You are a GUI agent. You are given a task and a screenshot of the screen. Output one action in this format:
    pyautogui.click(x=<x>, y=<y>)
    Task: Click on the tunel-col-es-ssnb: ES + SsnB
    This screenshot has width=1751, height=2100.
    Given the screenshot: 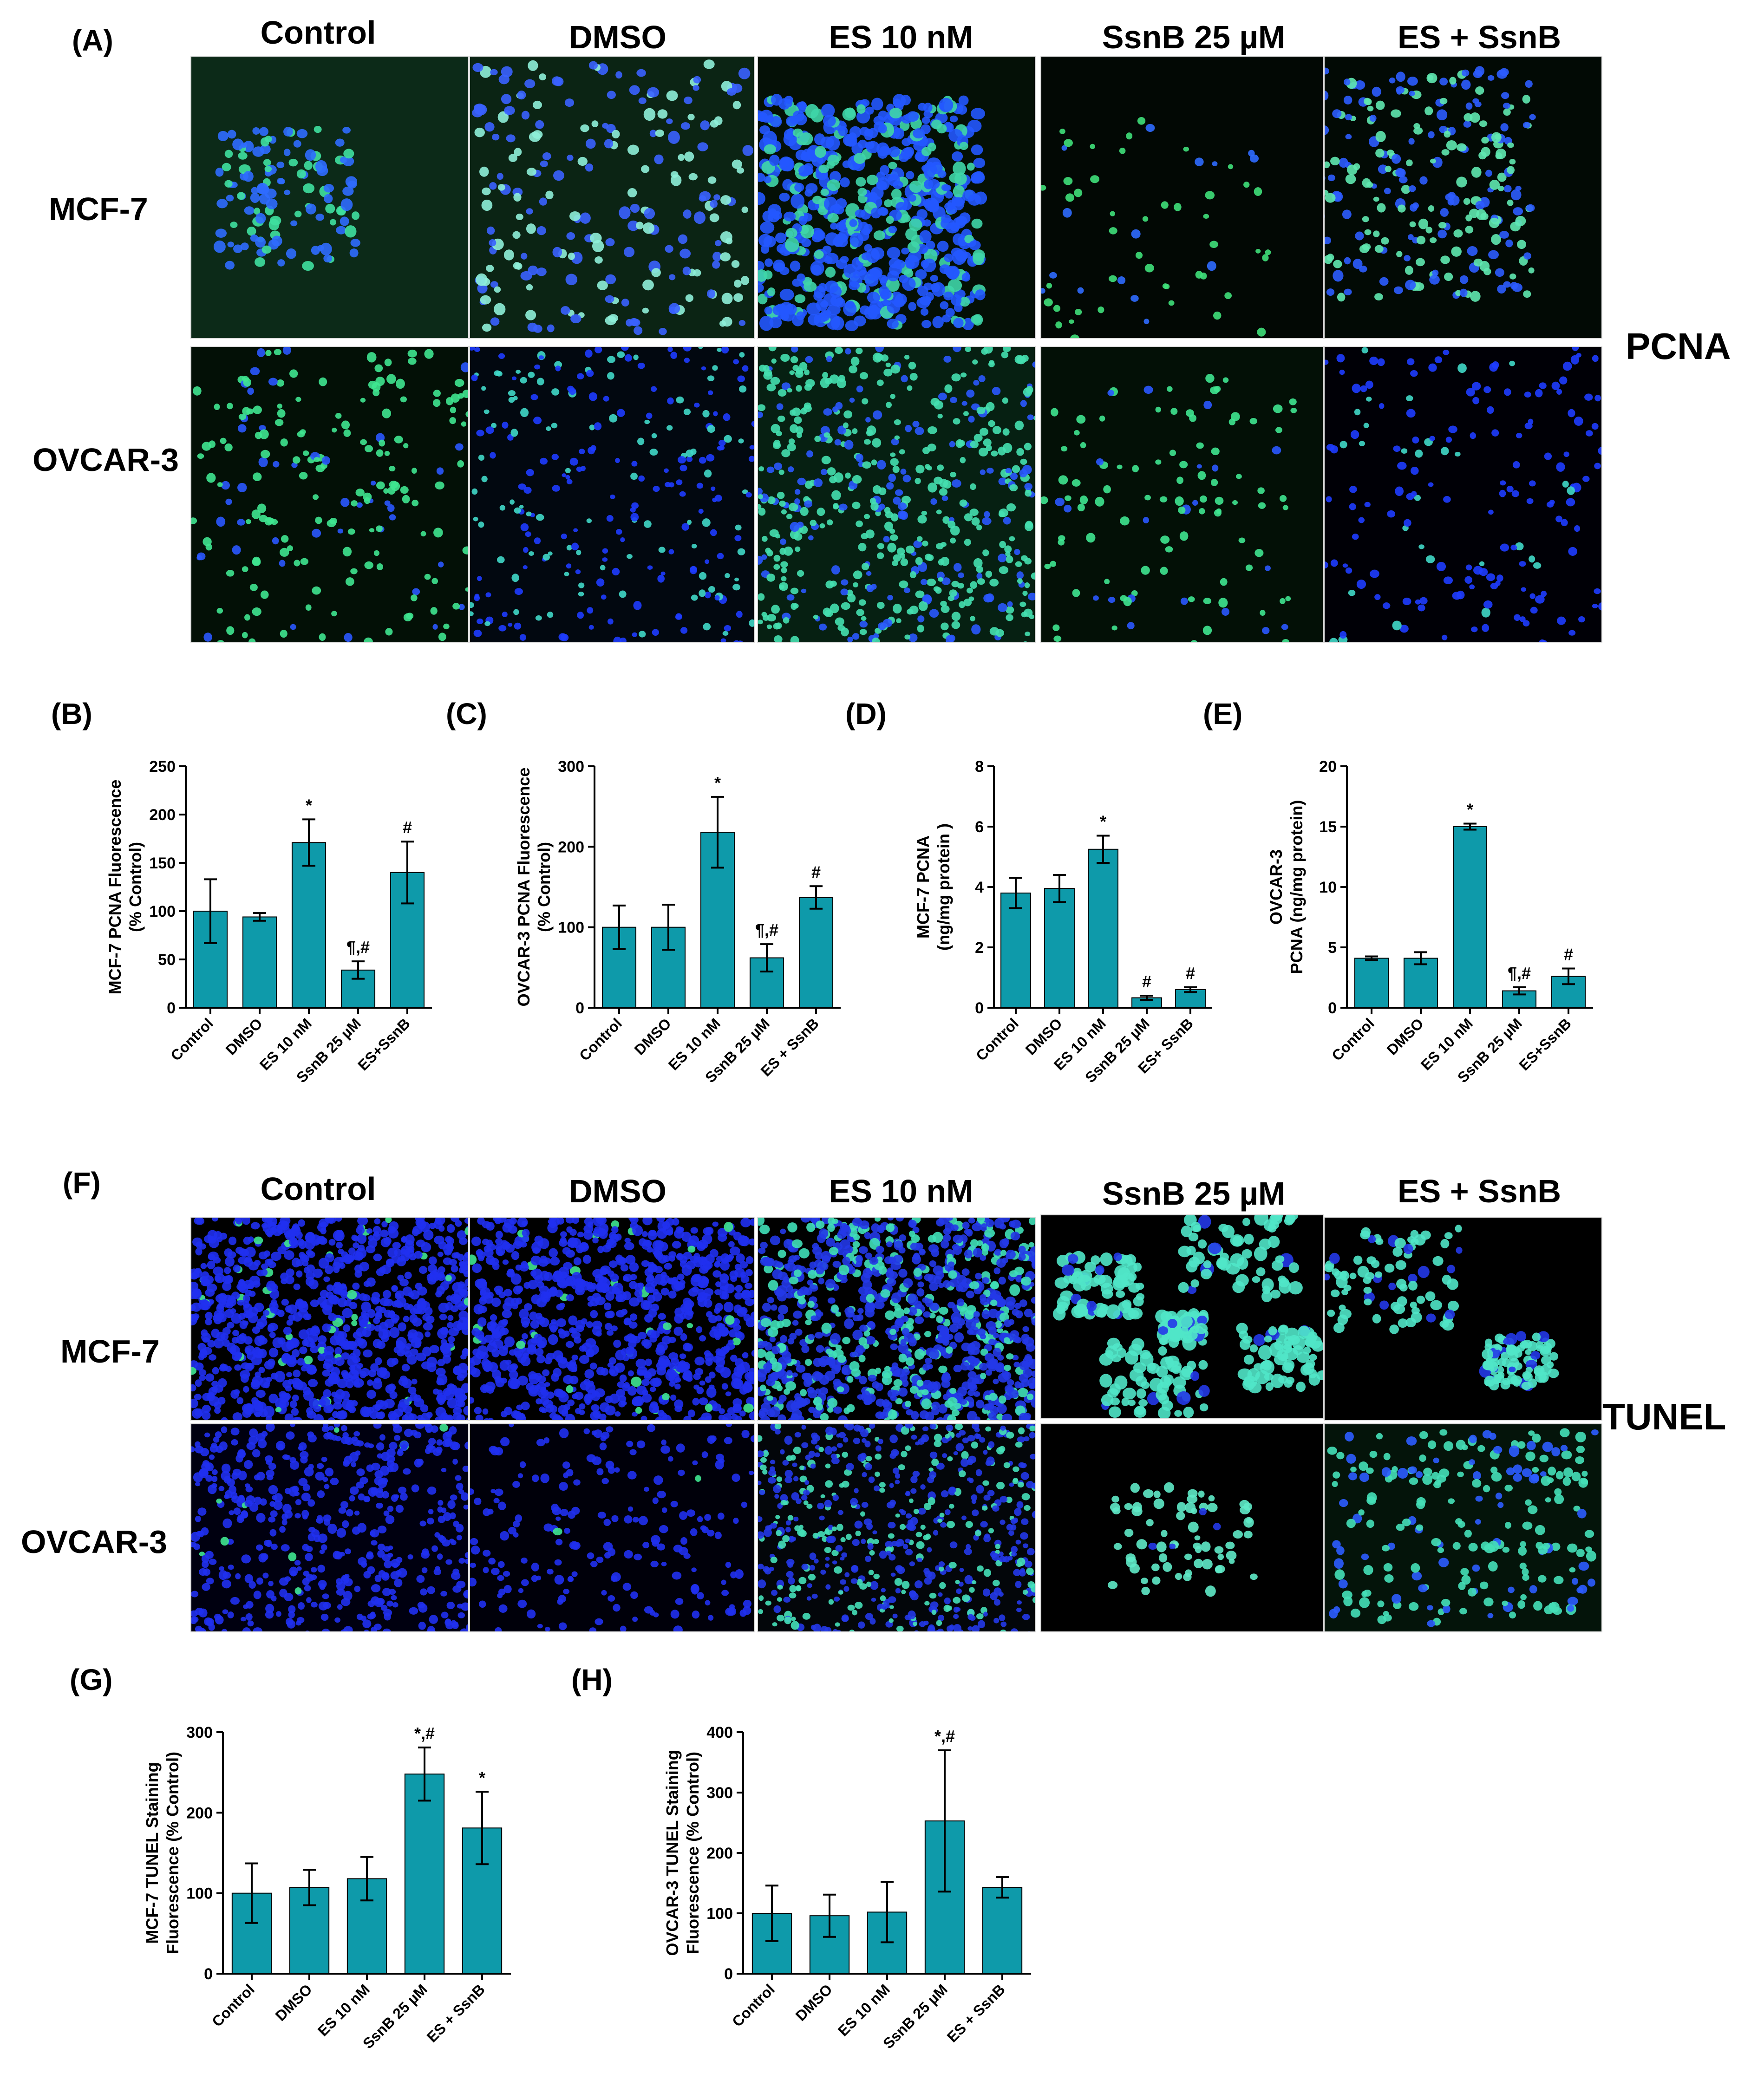 What is the action you would take?
    pyautogui.click(x=1480, y=1191)
    